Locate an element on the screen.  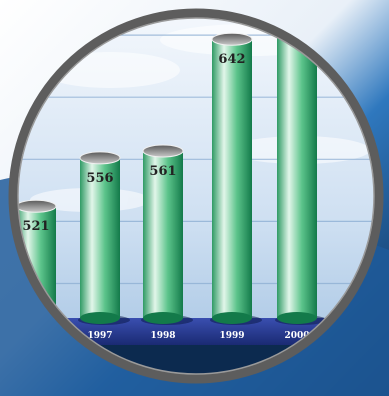
bar-2000 is located at coordinates (301, 170).